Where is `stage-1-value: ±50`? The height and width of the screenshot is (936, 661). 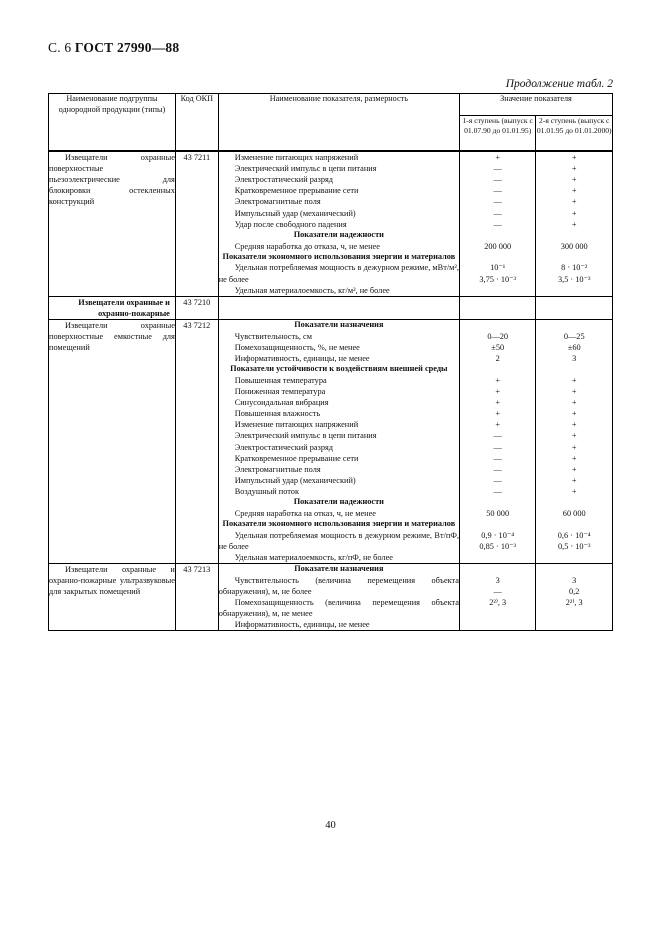
stage-1-value: ±50 is located at coordinates (498, 347).